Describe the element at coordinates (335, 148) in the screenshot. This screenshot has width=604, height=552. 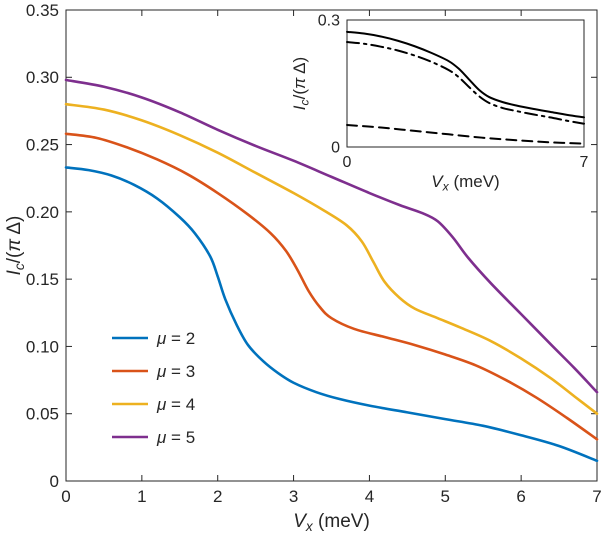
I see `inset-y-tick-label: 0` at that location.